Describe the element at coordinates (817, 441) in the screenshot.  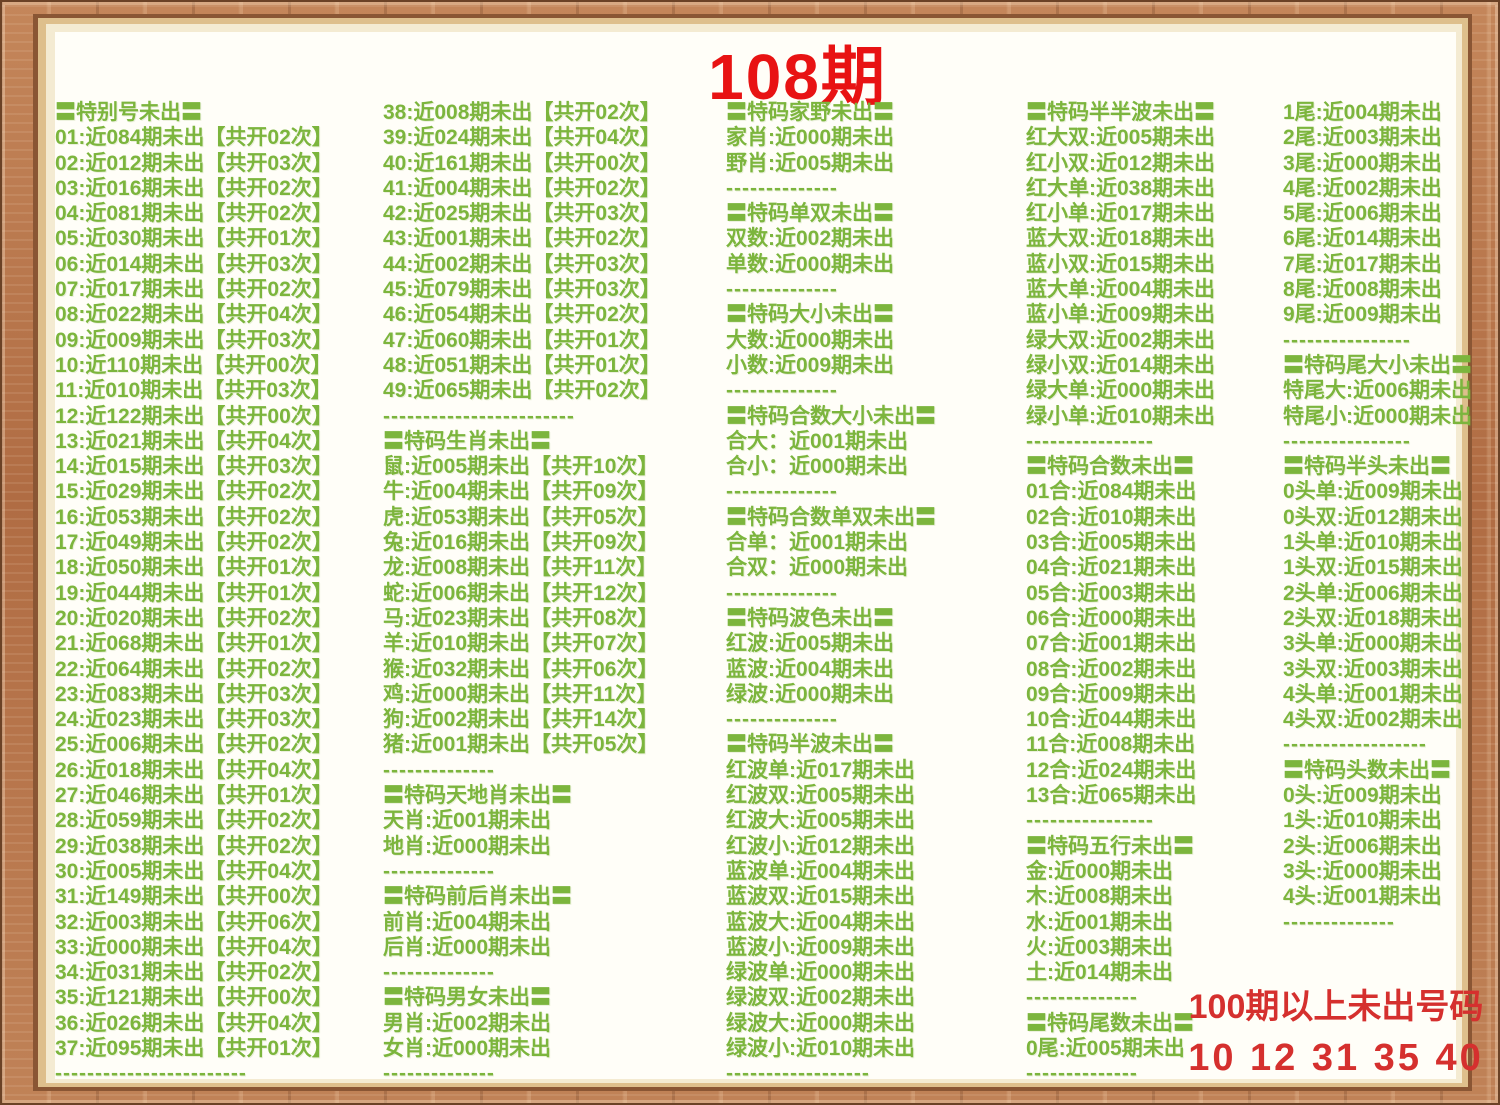
I see `stat-line: 合大：近001期未出` at that location.